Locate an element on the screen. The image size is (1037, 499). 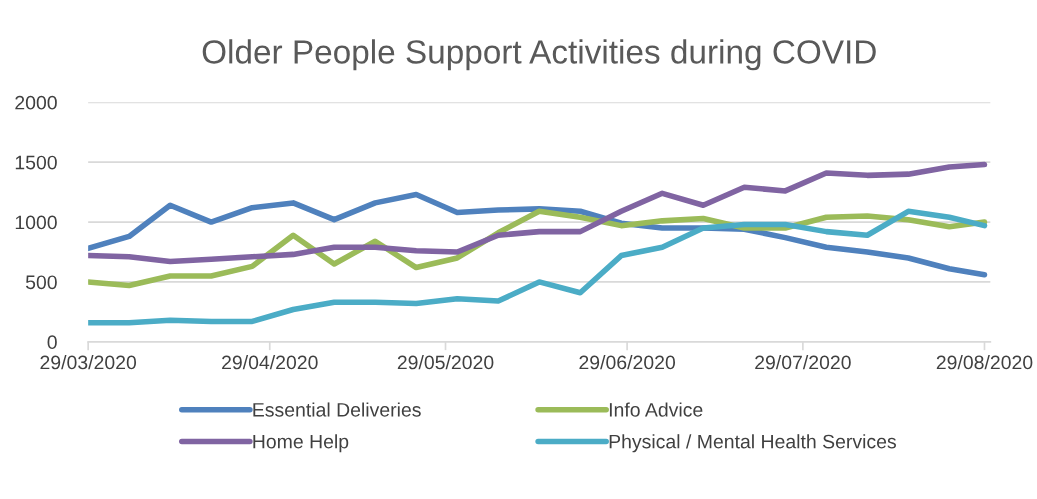
x-tick-label: 29/08/2020 is located at coordinates (984, 362).